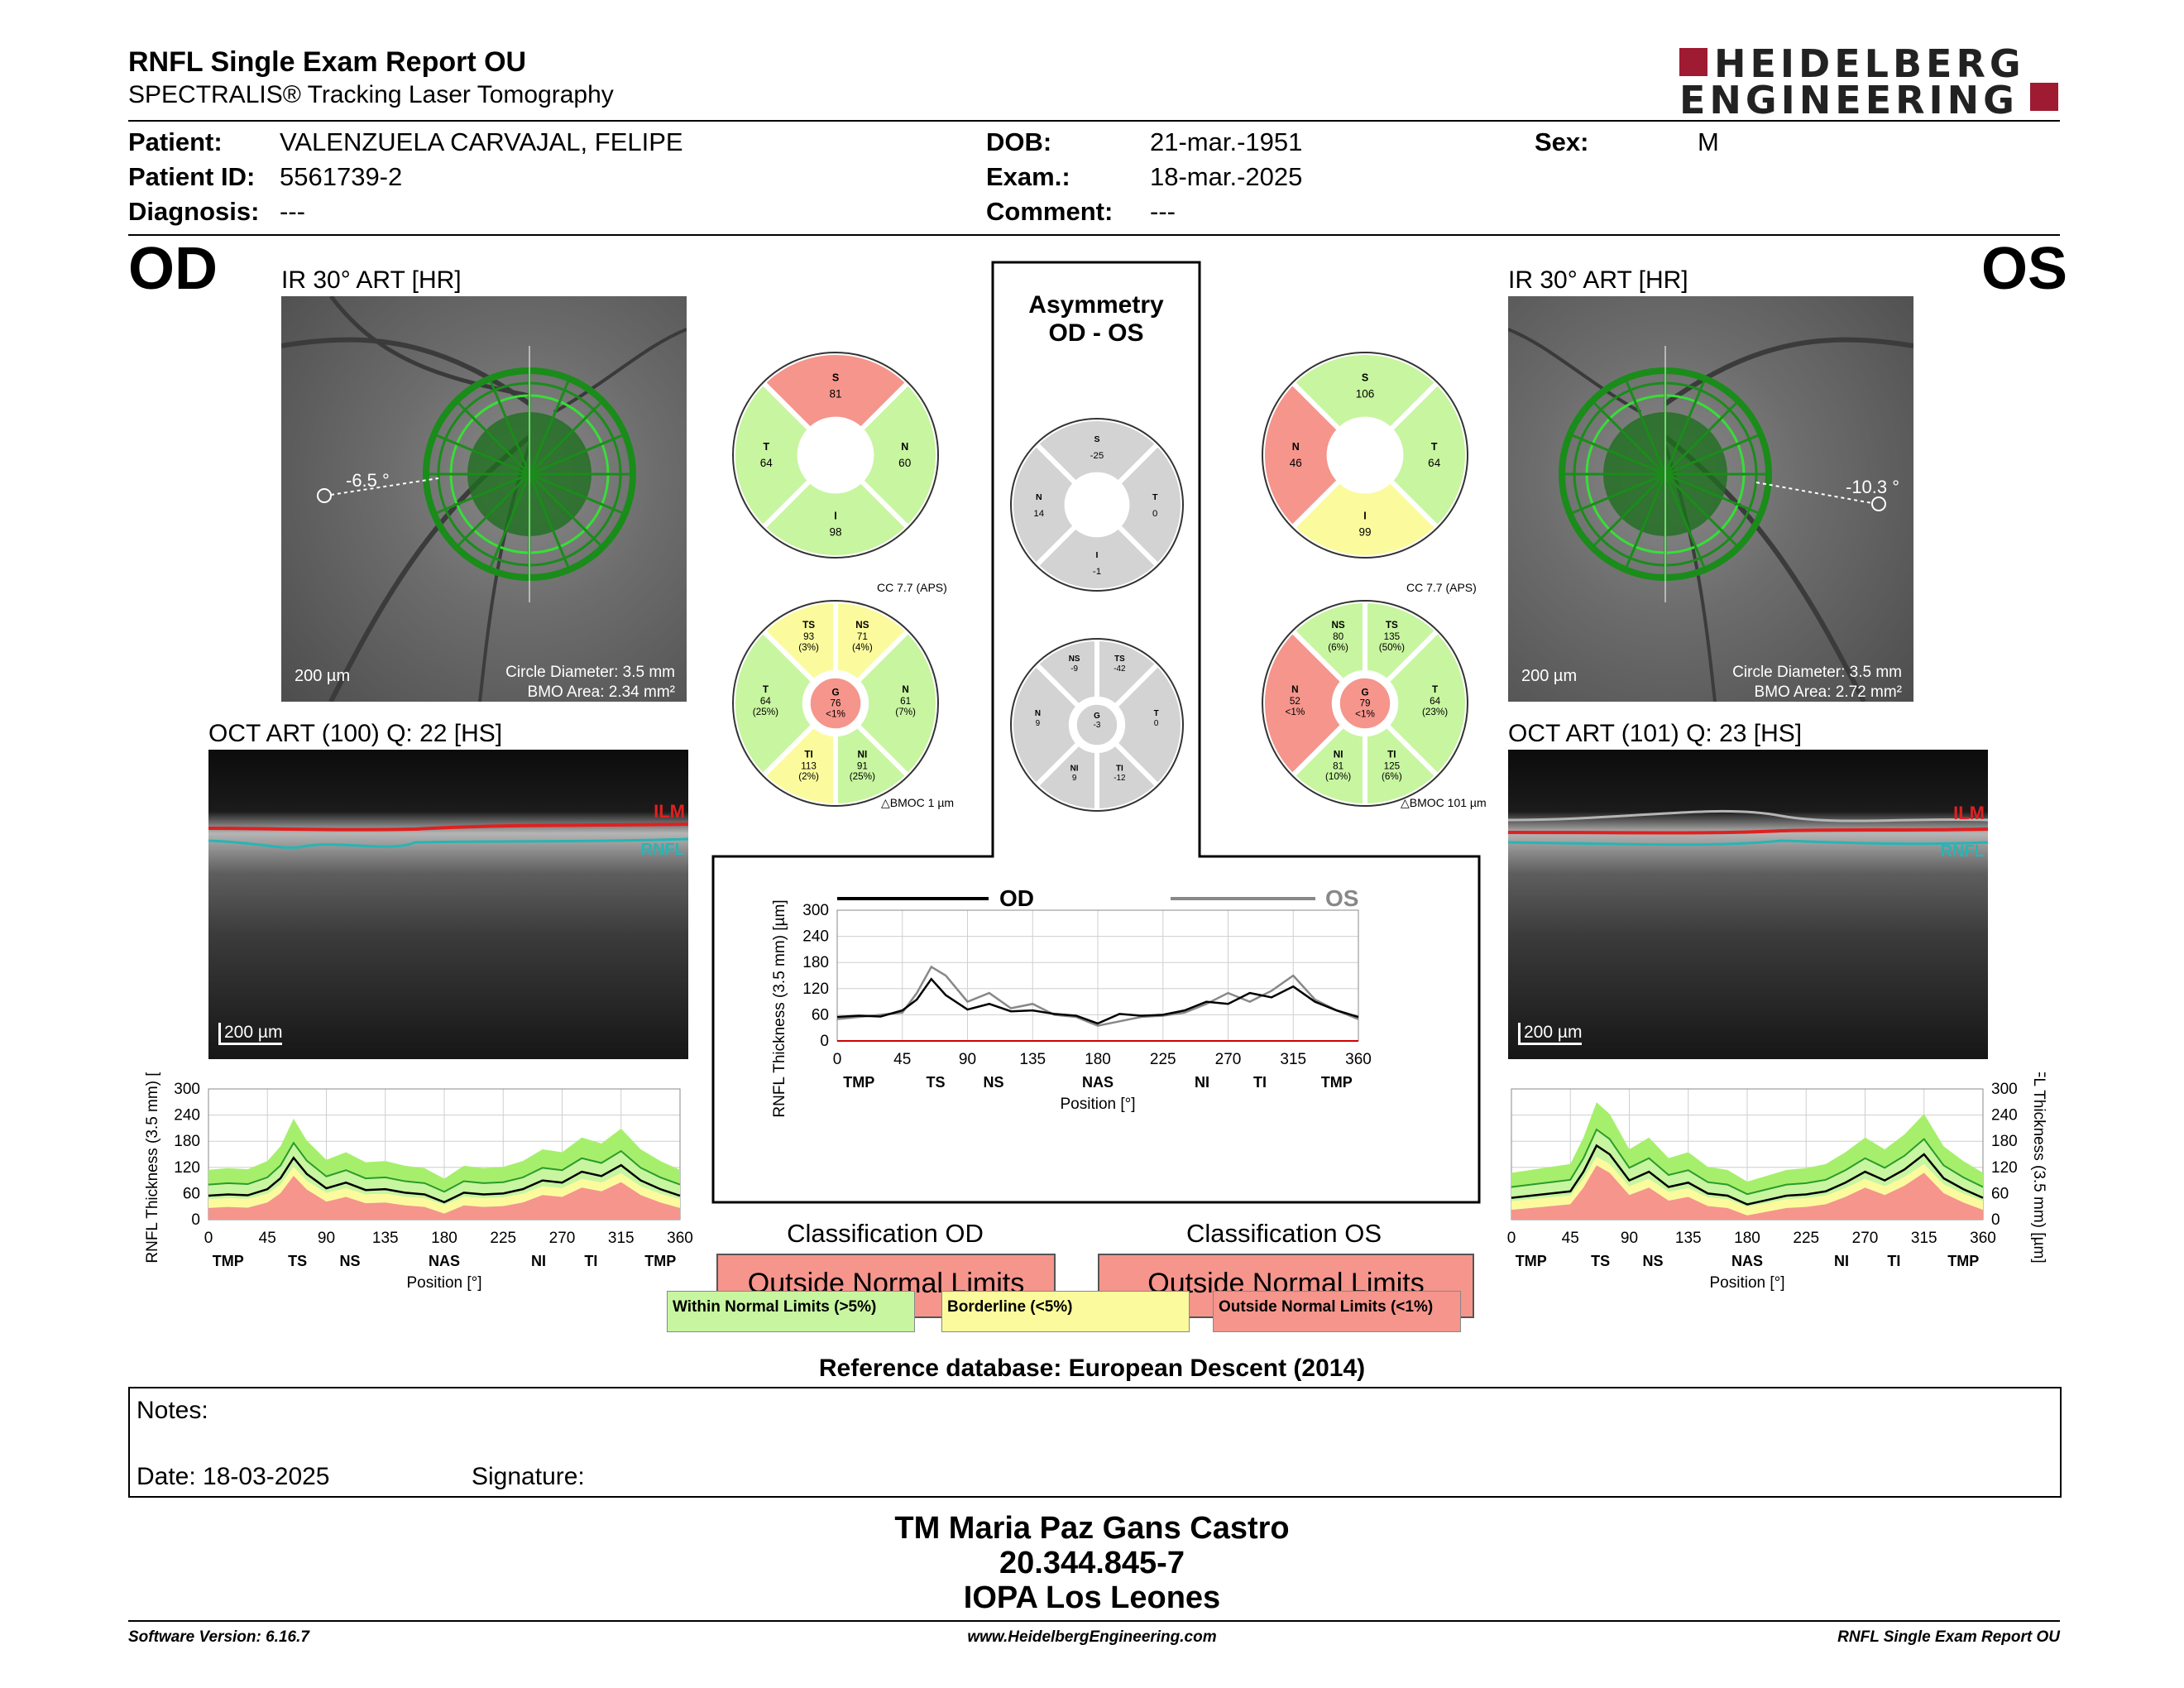  What do you see at coordinates (341, 176) in the screenshot?
I see `patient-id: 5561739-2` at bounding box center [341, 176].